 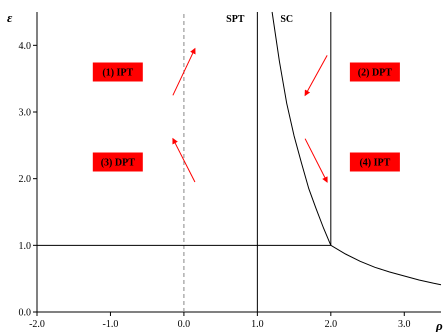 What do you see at coordinates (331, 324) in the screenshot?
I see `x-tick-label: 2.0` at bounding box center [331, 324].